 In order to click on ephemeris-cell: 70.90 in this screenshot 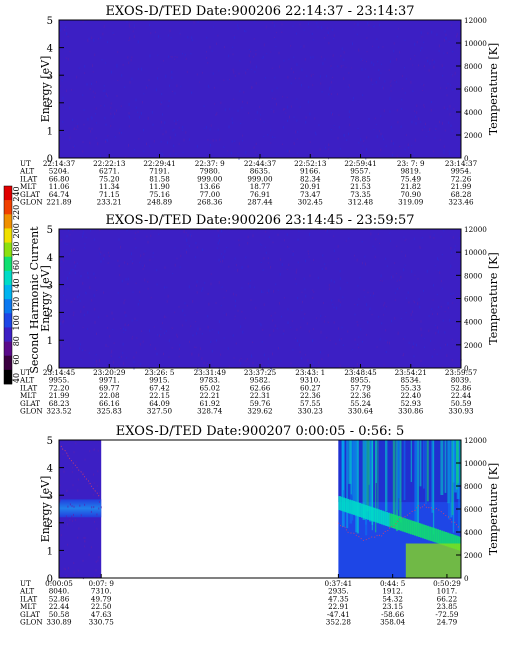, I will do `click(410, 194)`.